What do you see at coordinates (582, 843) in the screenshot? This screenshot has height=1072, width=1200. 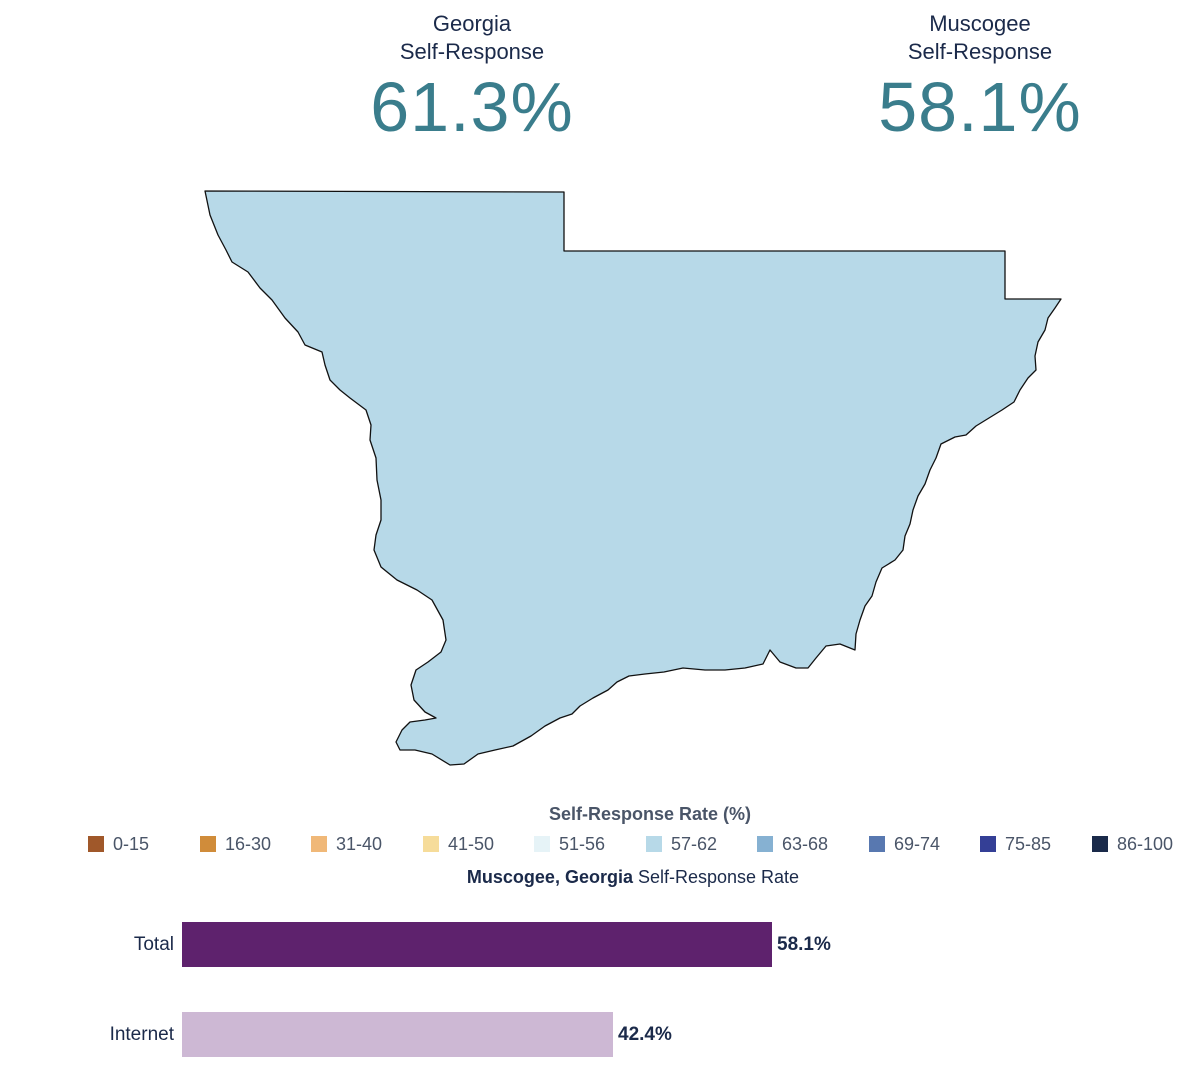 I see `legend-label: 51-56` at bounding box center [582, 843].